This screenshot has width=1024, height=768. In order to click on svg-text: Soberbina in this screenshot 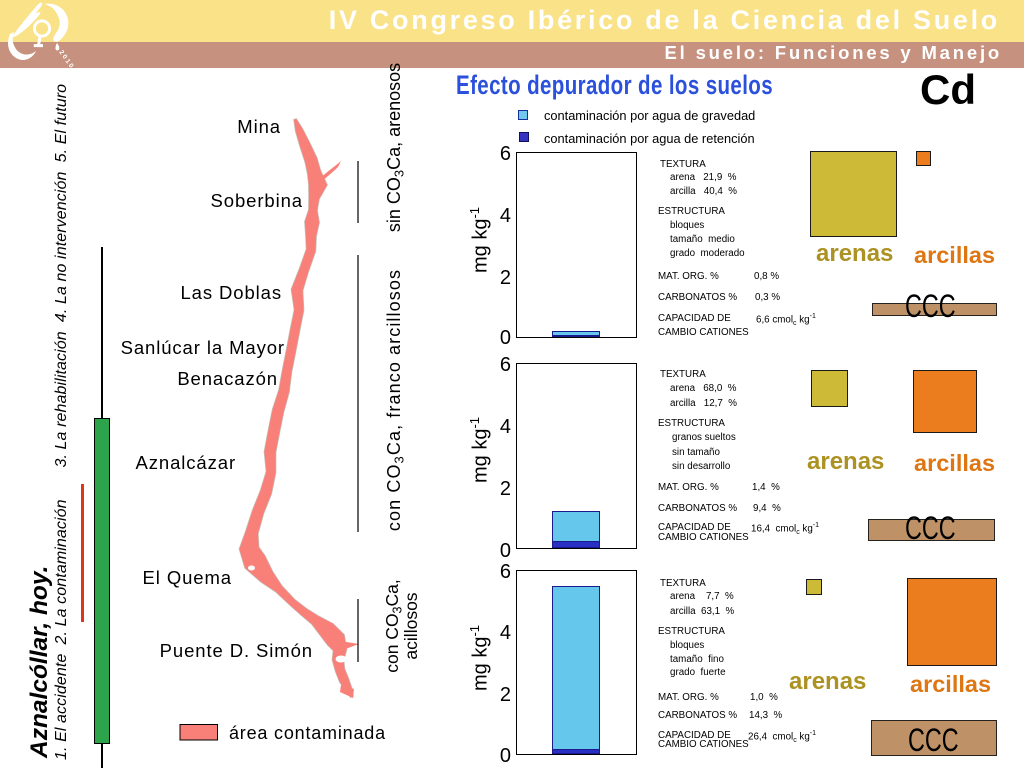, I will do `click(257, 200)`.